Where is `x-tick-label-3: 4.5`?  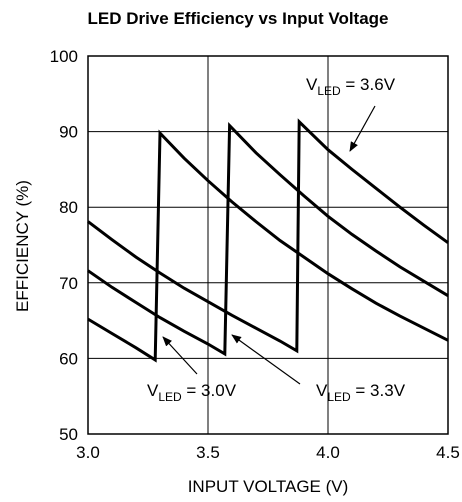 x-tick-label-3: 4.5 is located at coordinates (448, 452).